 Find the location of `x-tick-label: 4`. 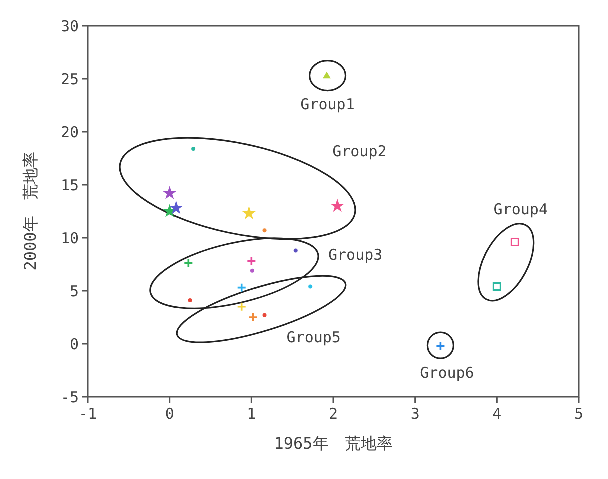

x-tick-label: 4 is located at coordinates (497, 414).